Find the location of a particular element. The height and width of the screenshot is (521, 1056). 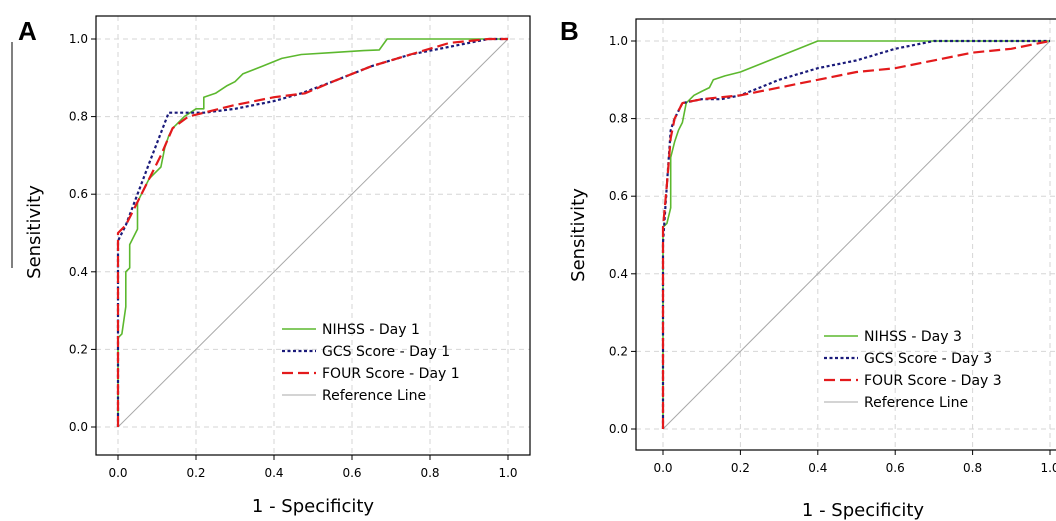

legend-label: NIHSS - Day 3 is located at coordinates (913, 337).